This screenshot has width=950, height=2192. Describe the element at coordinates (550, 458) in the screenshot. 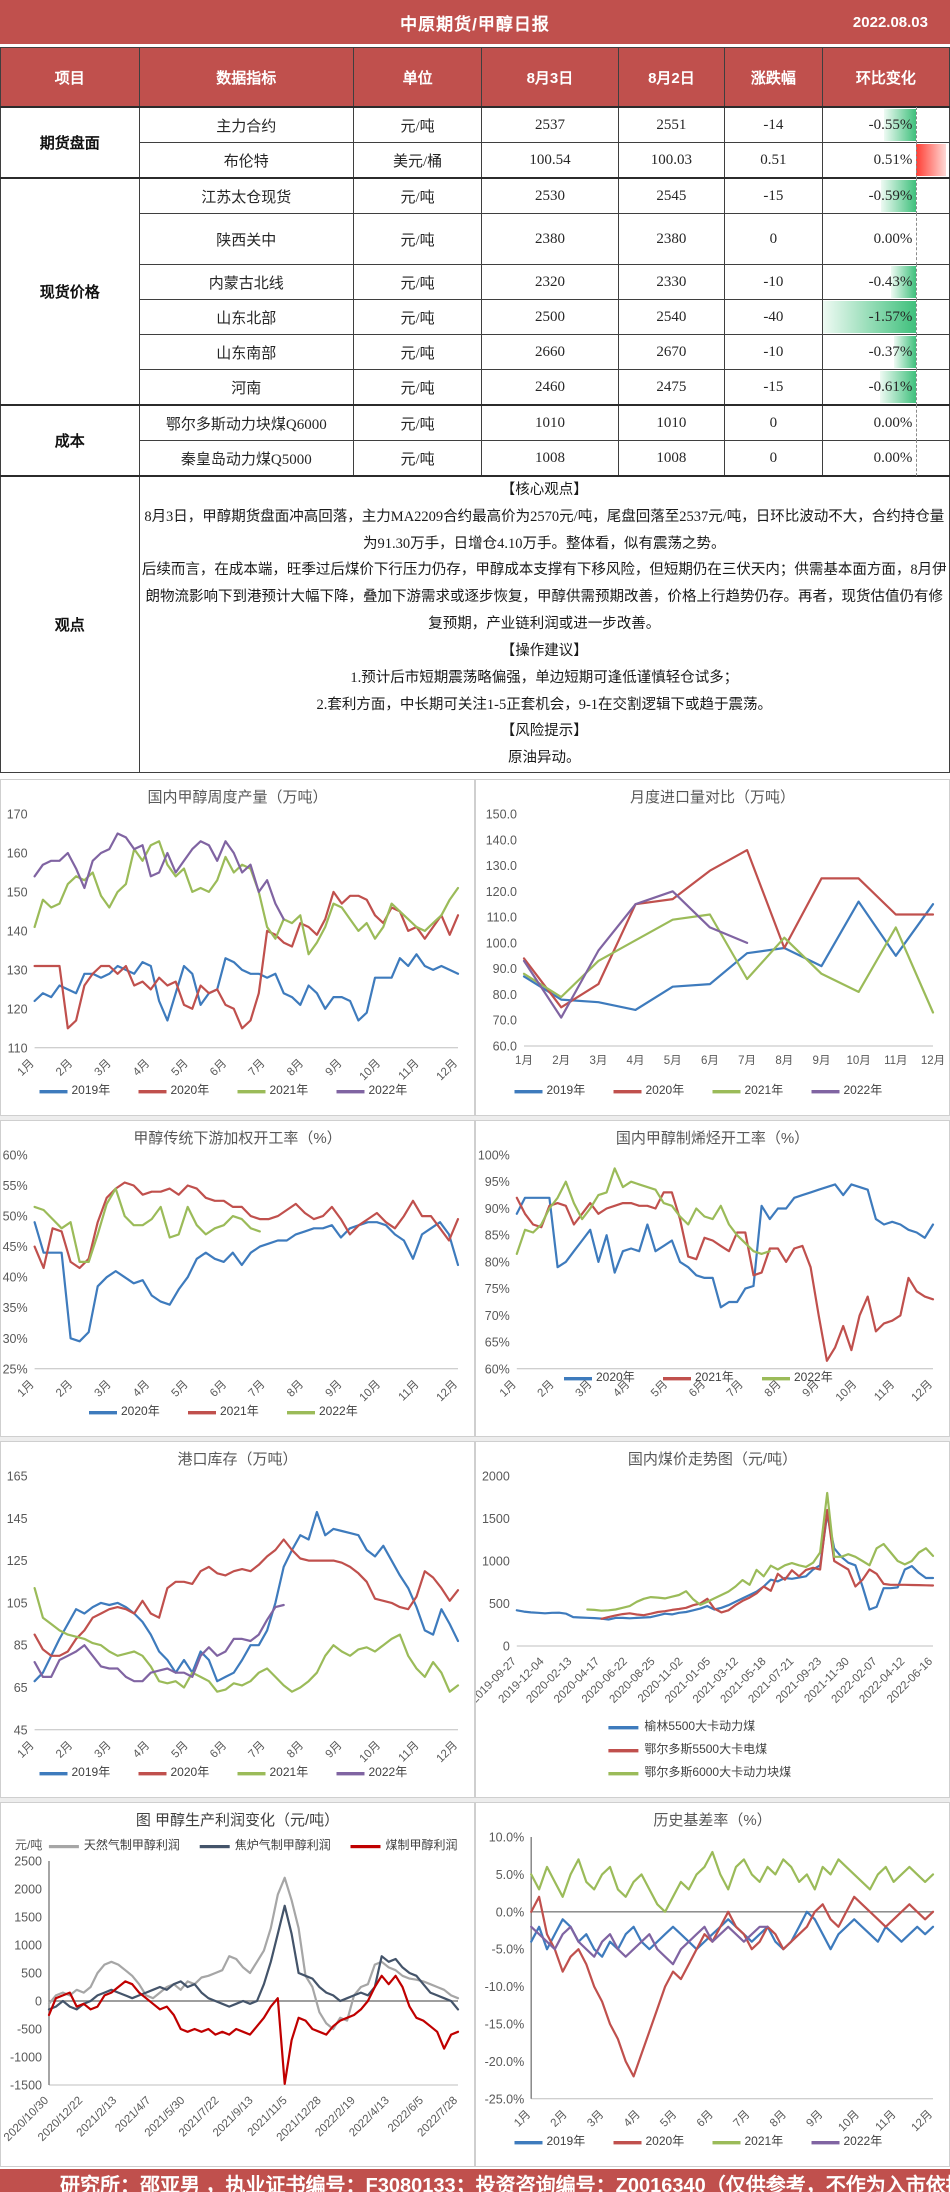

I see `value-aug3-cell: 1008` at that location.